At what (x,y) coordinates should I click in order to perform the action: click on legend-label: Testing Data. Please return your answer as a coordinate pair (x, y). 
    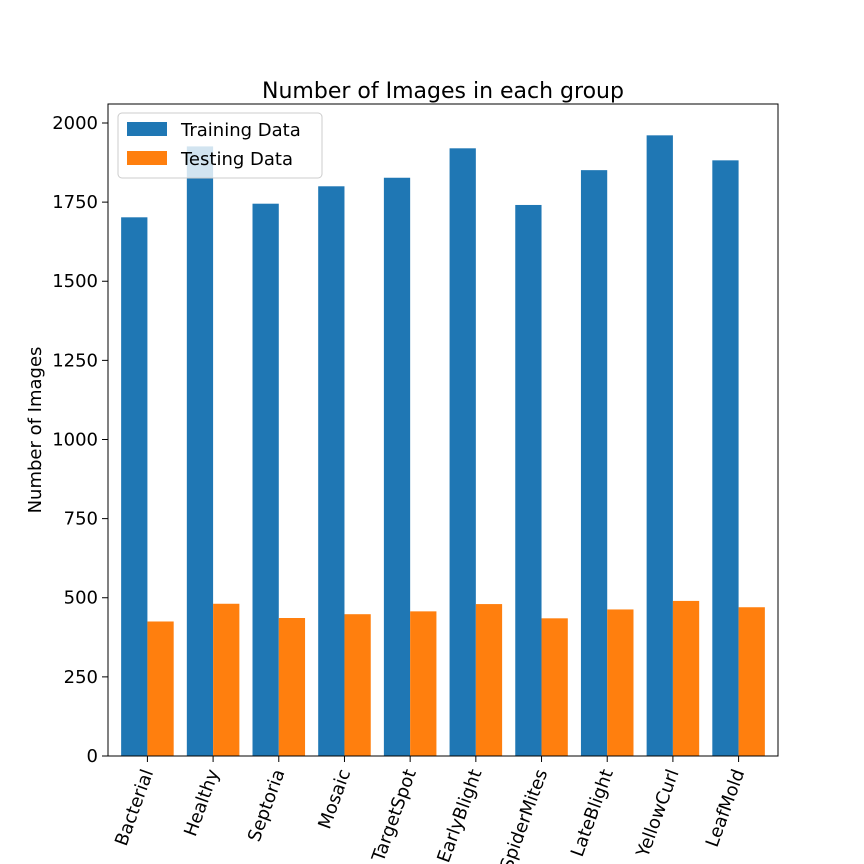
    Looking at the image, I should click on (236, 159).